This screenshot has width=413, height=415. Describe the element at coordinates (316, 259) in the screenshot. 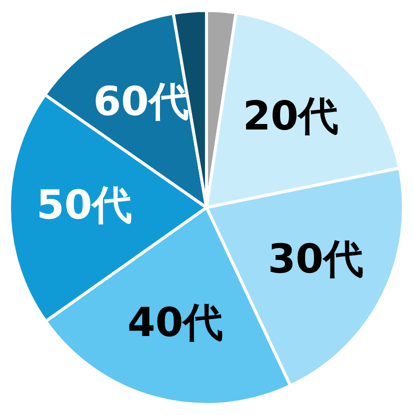

I see `slice-label: 30代` at that location.